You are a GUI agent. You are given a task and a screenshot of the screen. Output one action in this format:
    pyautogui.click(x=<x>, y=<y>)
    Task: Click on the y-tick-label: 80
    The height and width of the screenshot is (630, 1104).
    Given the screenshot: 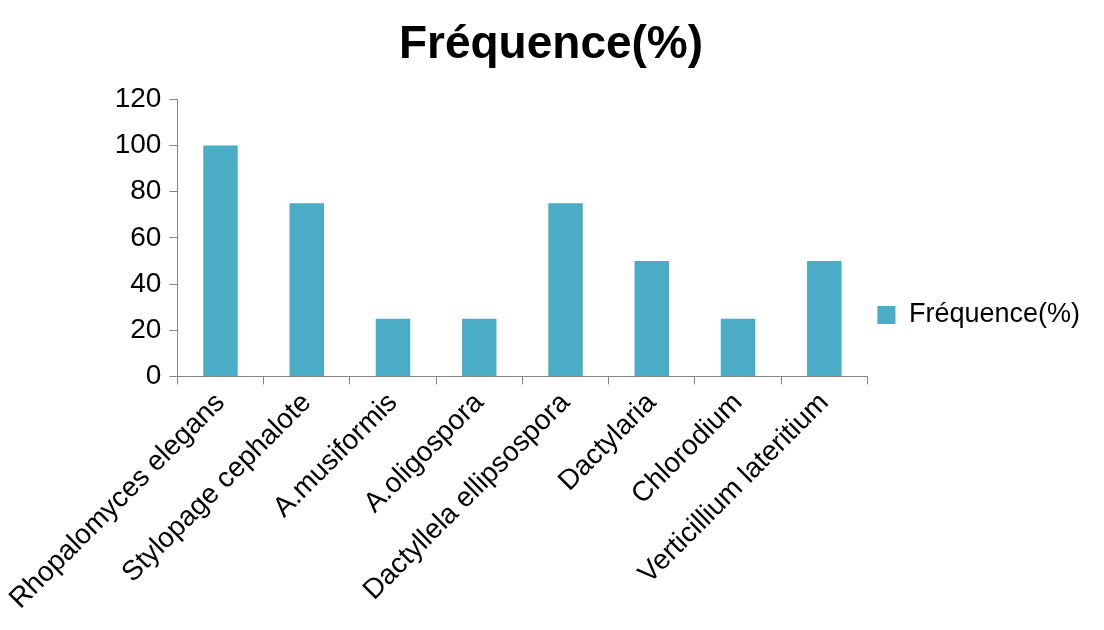 What is the action you would take?
    pyautogui.click(x=146, y=190)
    